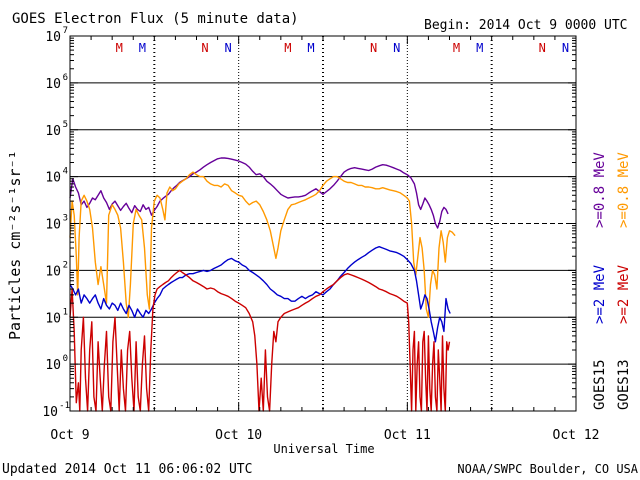 Image resolution: width=640 pixels, height=480 pixels. What do you see at coordinates (65, 359) in the screenshot?
I see `y-tick-exponent: 0` at bounding box center [65, 359].